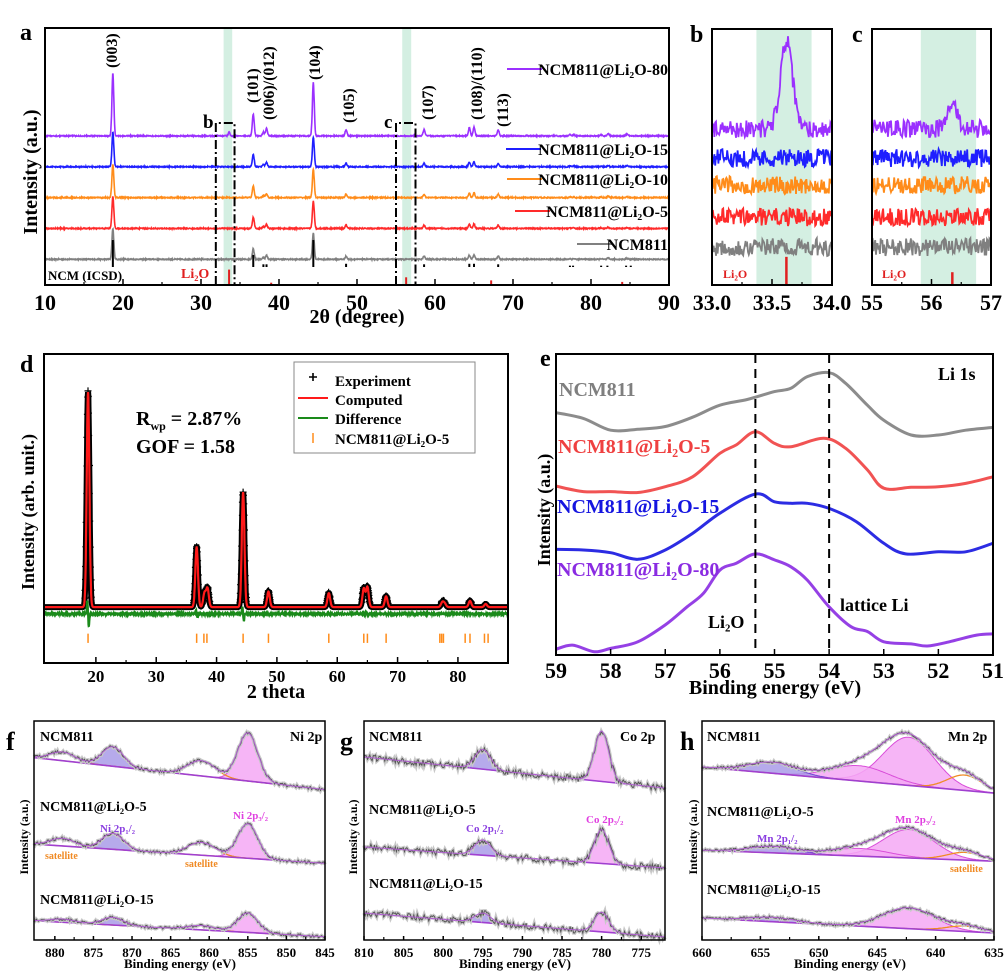  Describe the element at coordinates (95, 676) in the screenshot. I see `panel-d-x-tick-label: 20` at that location.